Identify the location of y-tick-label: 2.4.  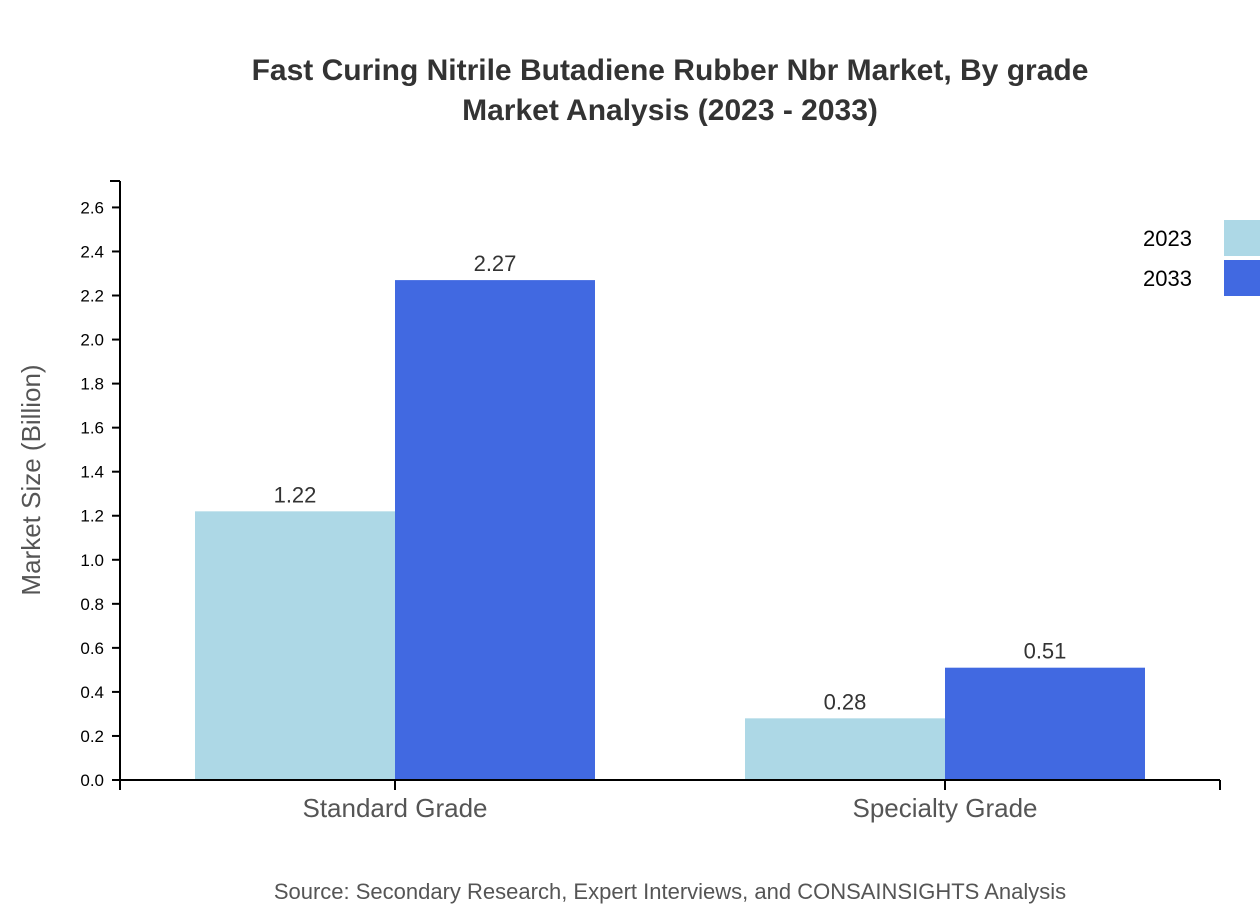
(92, 251).